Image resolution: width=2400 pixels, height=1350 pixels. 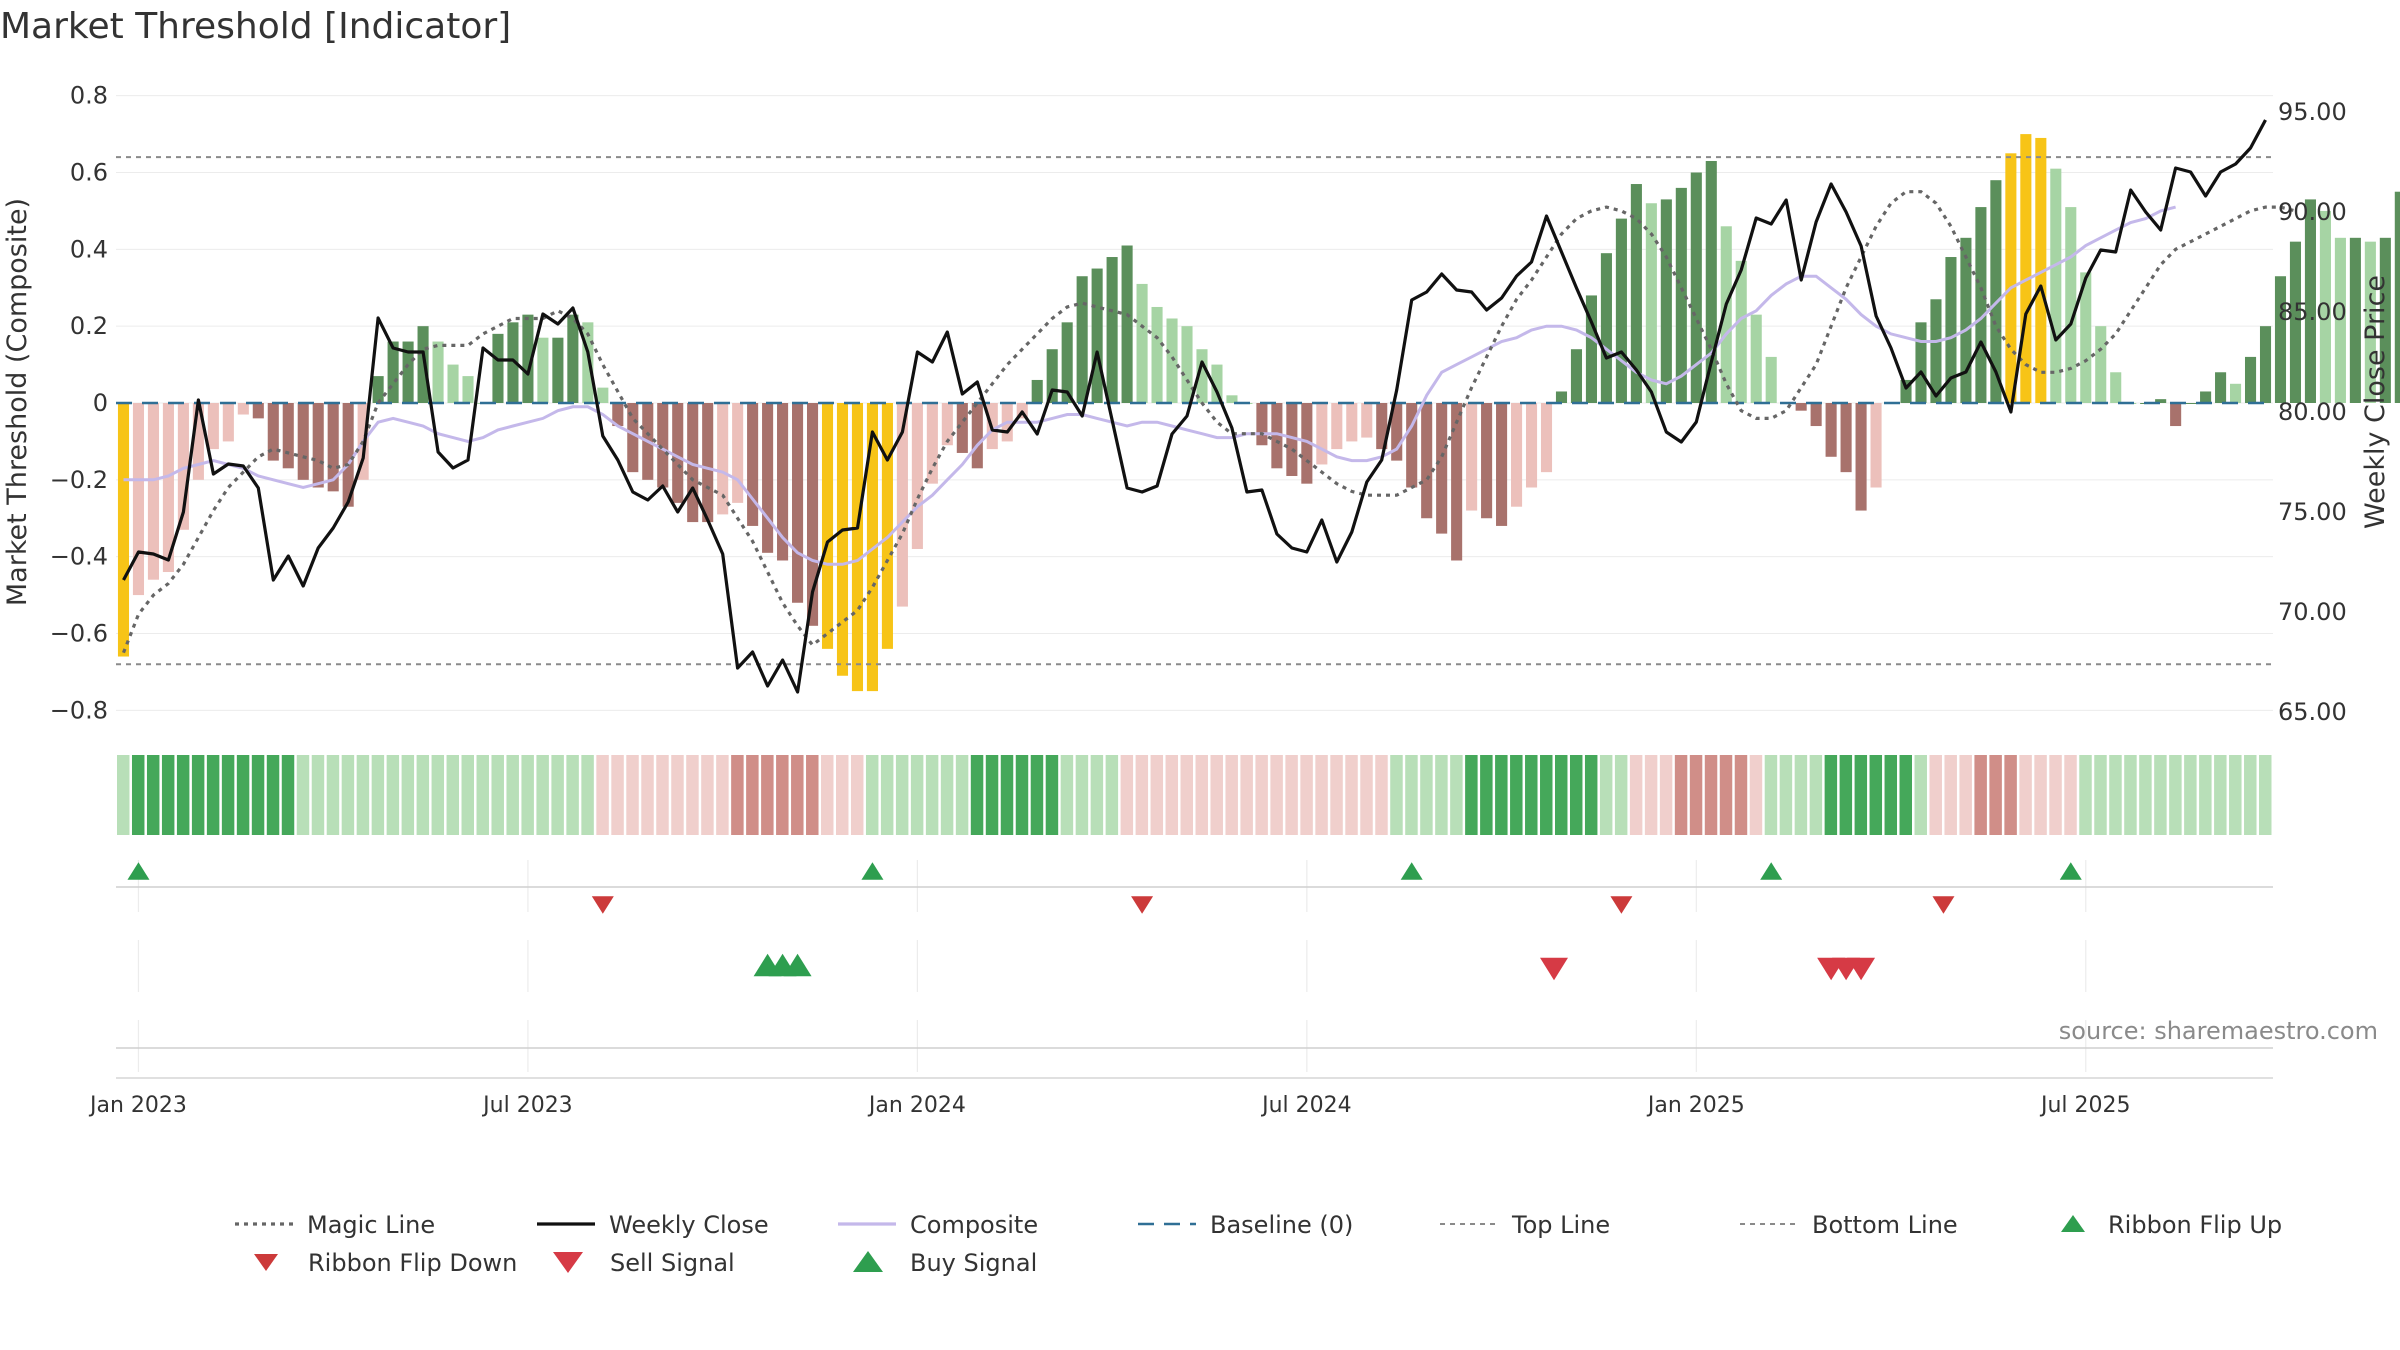 I want to click on left-axis-label: Market Threshold (Composite), so click(x=17, y=402).